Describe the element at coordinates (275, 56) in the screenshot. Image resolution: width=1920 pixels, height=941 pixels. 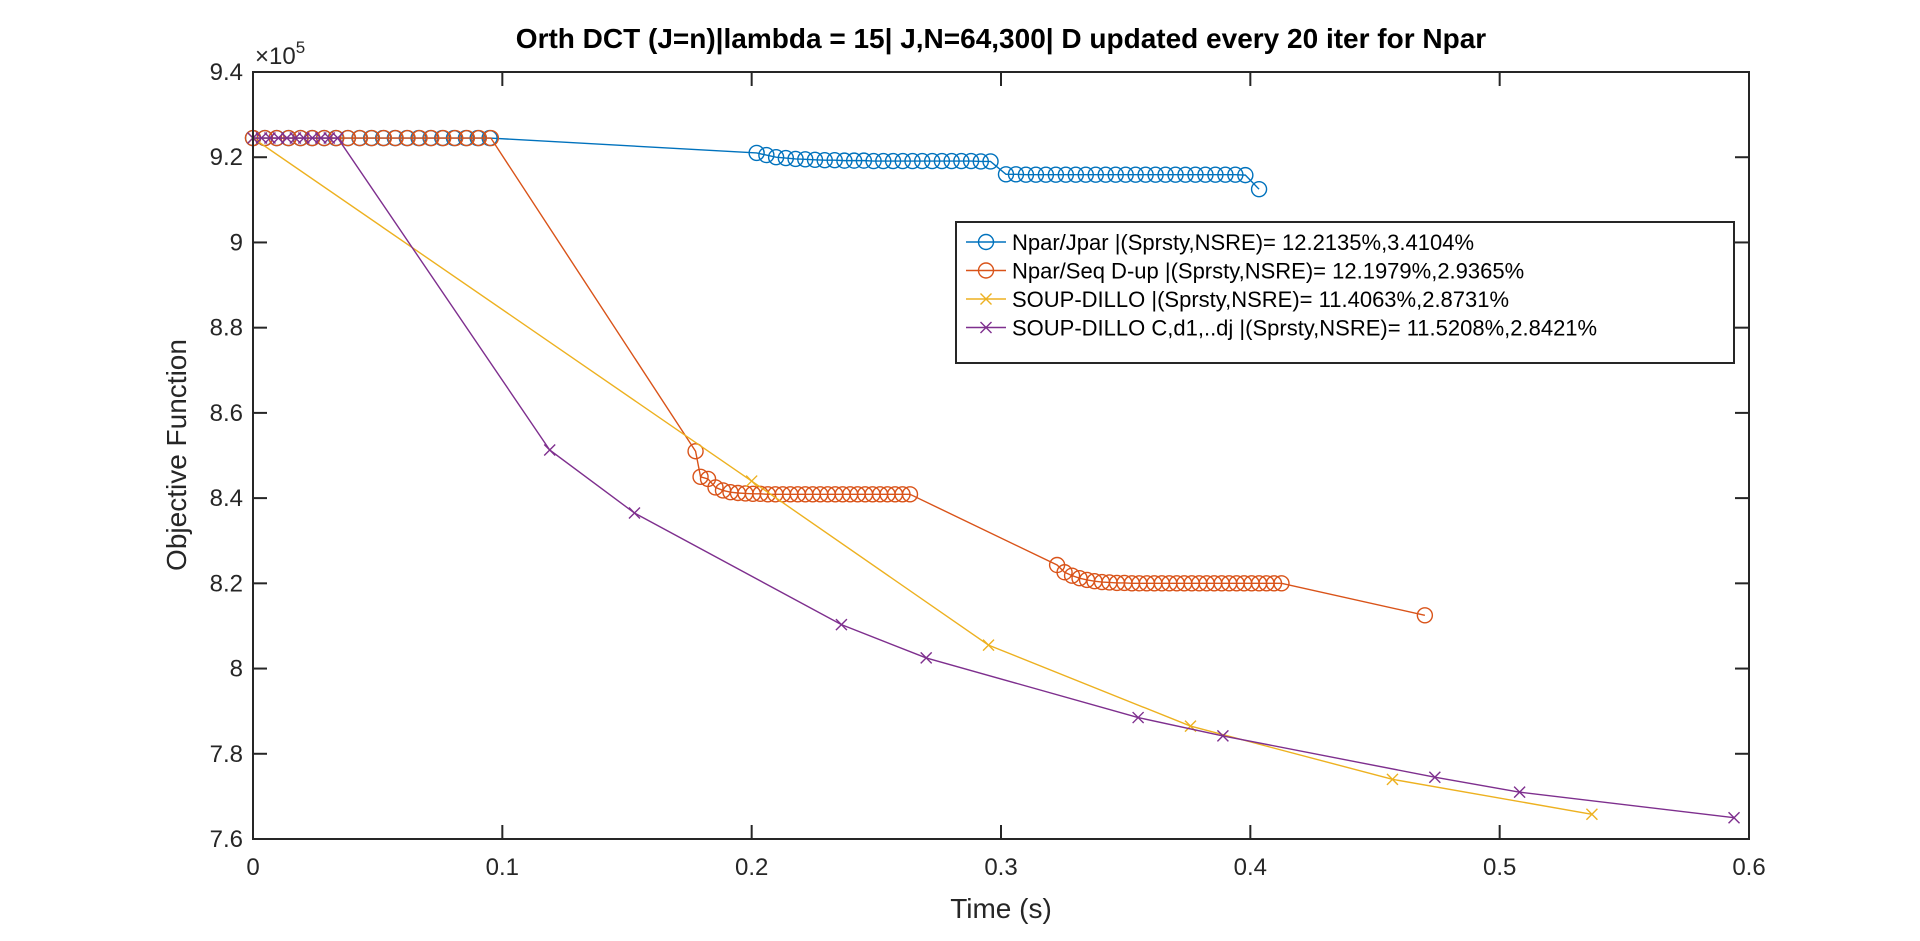
I see `y-exponent-base: ×10` at that location.